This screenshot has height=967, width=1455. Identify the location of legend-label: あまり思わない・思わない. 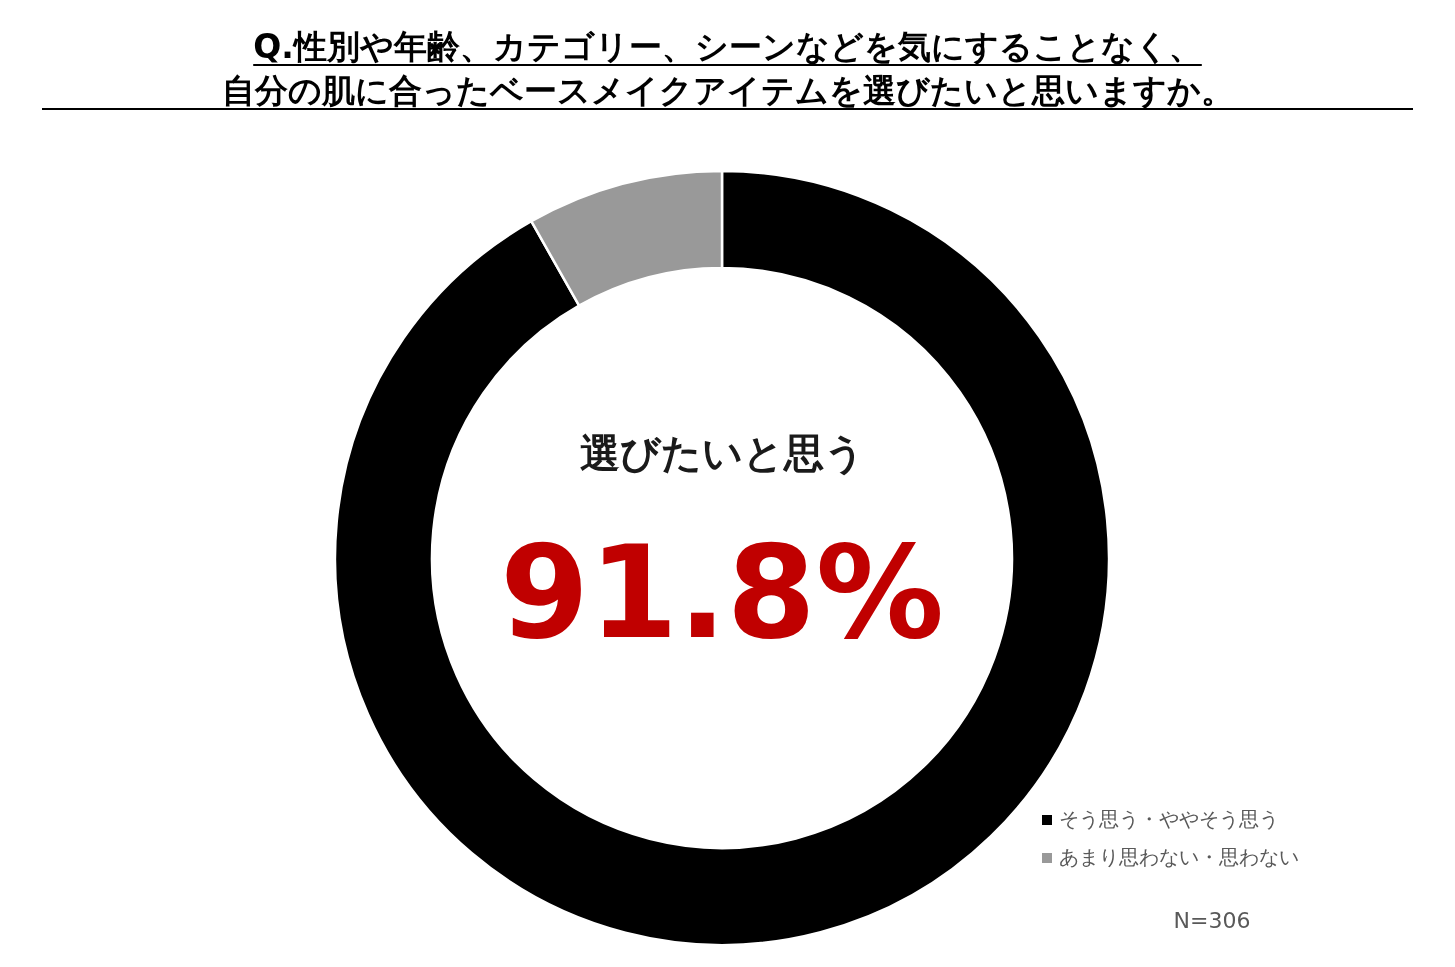
(1179, 857).